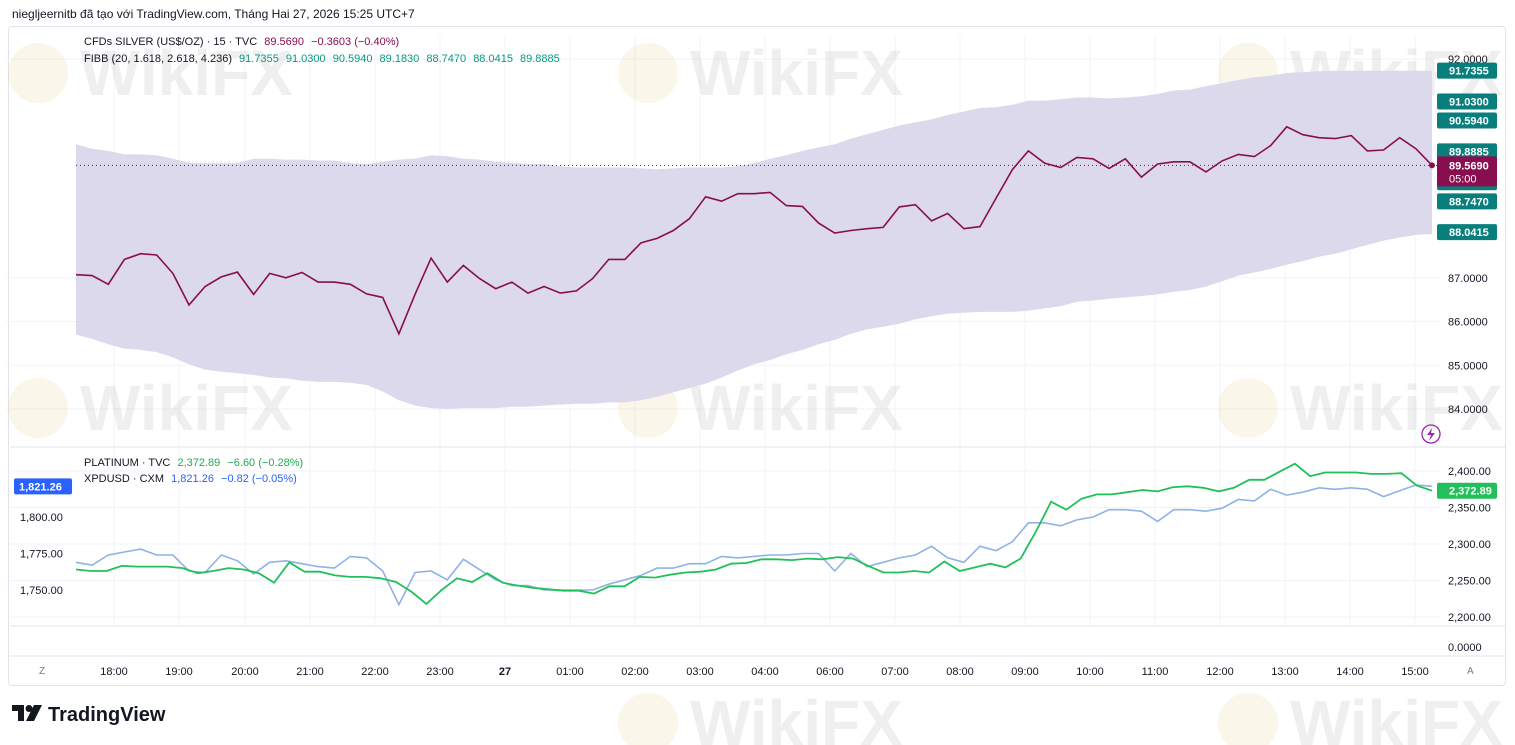 This screenshot has height=745, width=1515. Describe the element at coordinates (41, 555) in the screenshot. I see `left-axis-tick-label: 1,775.00` at that location.